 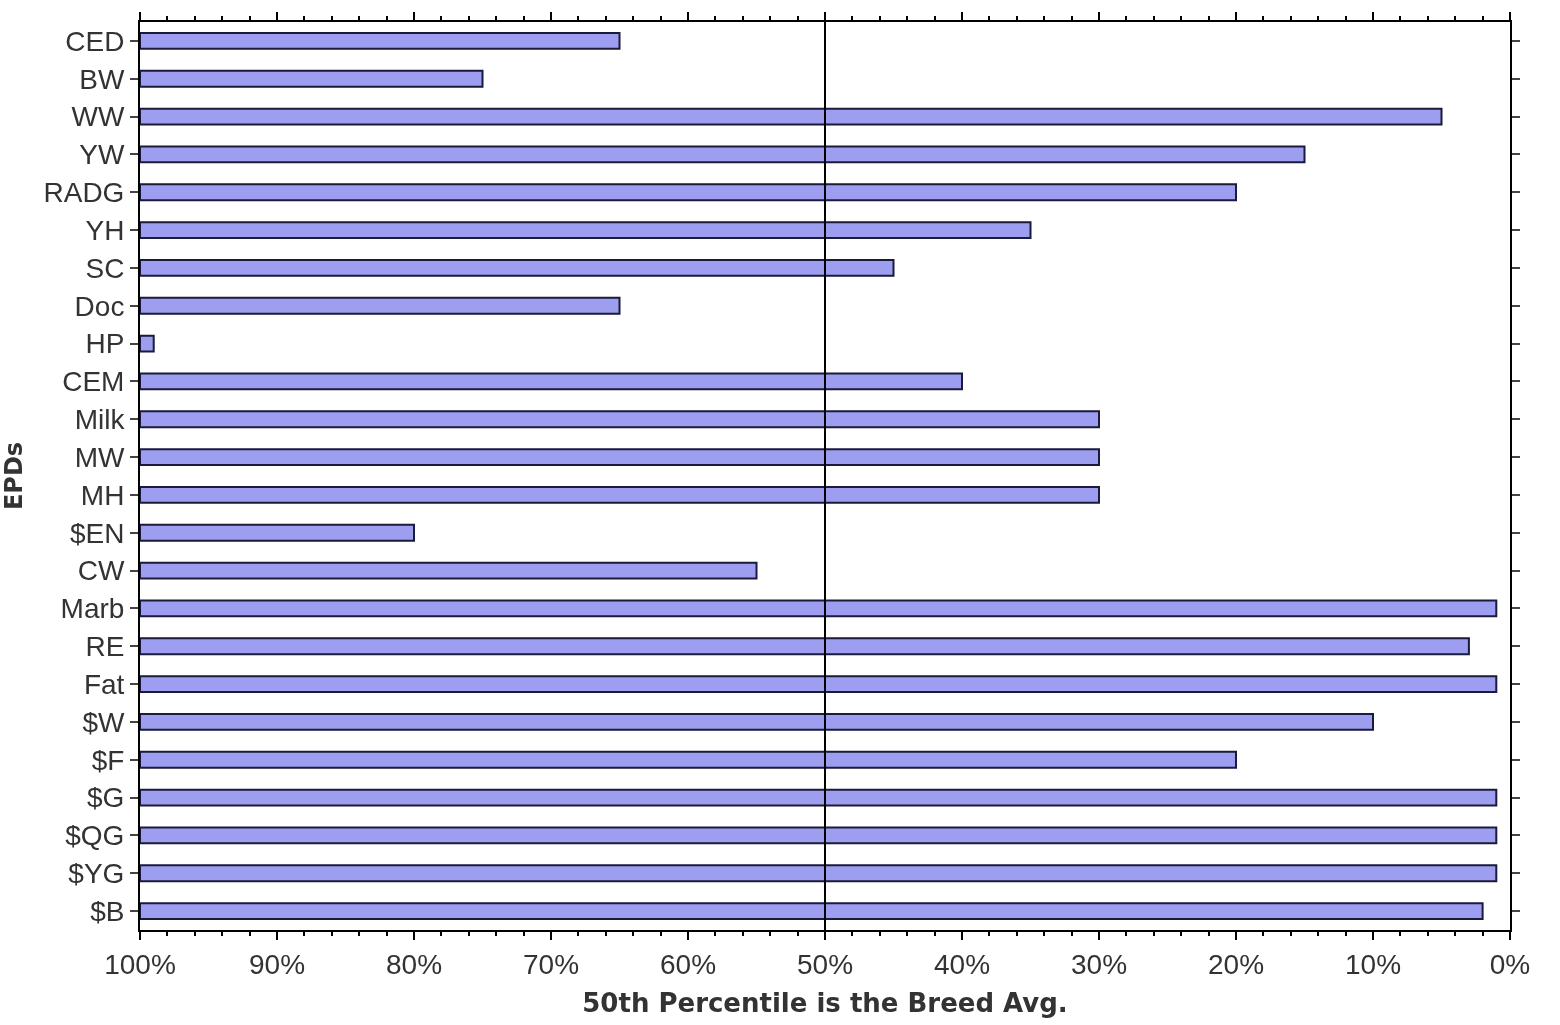 What do you see at coordinates (96, 874) in the screenshot?
I see `y-tick-label: $YG` at bounding box center [96, 874].